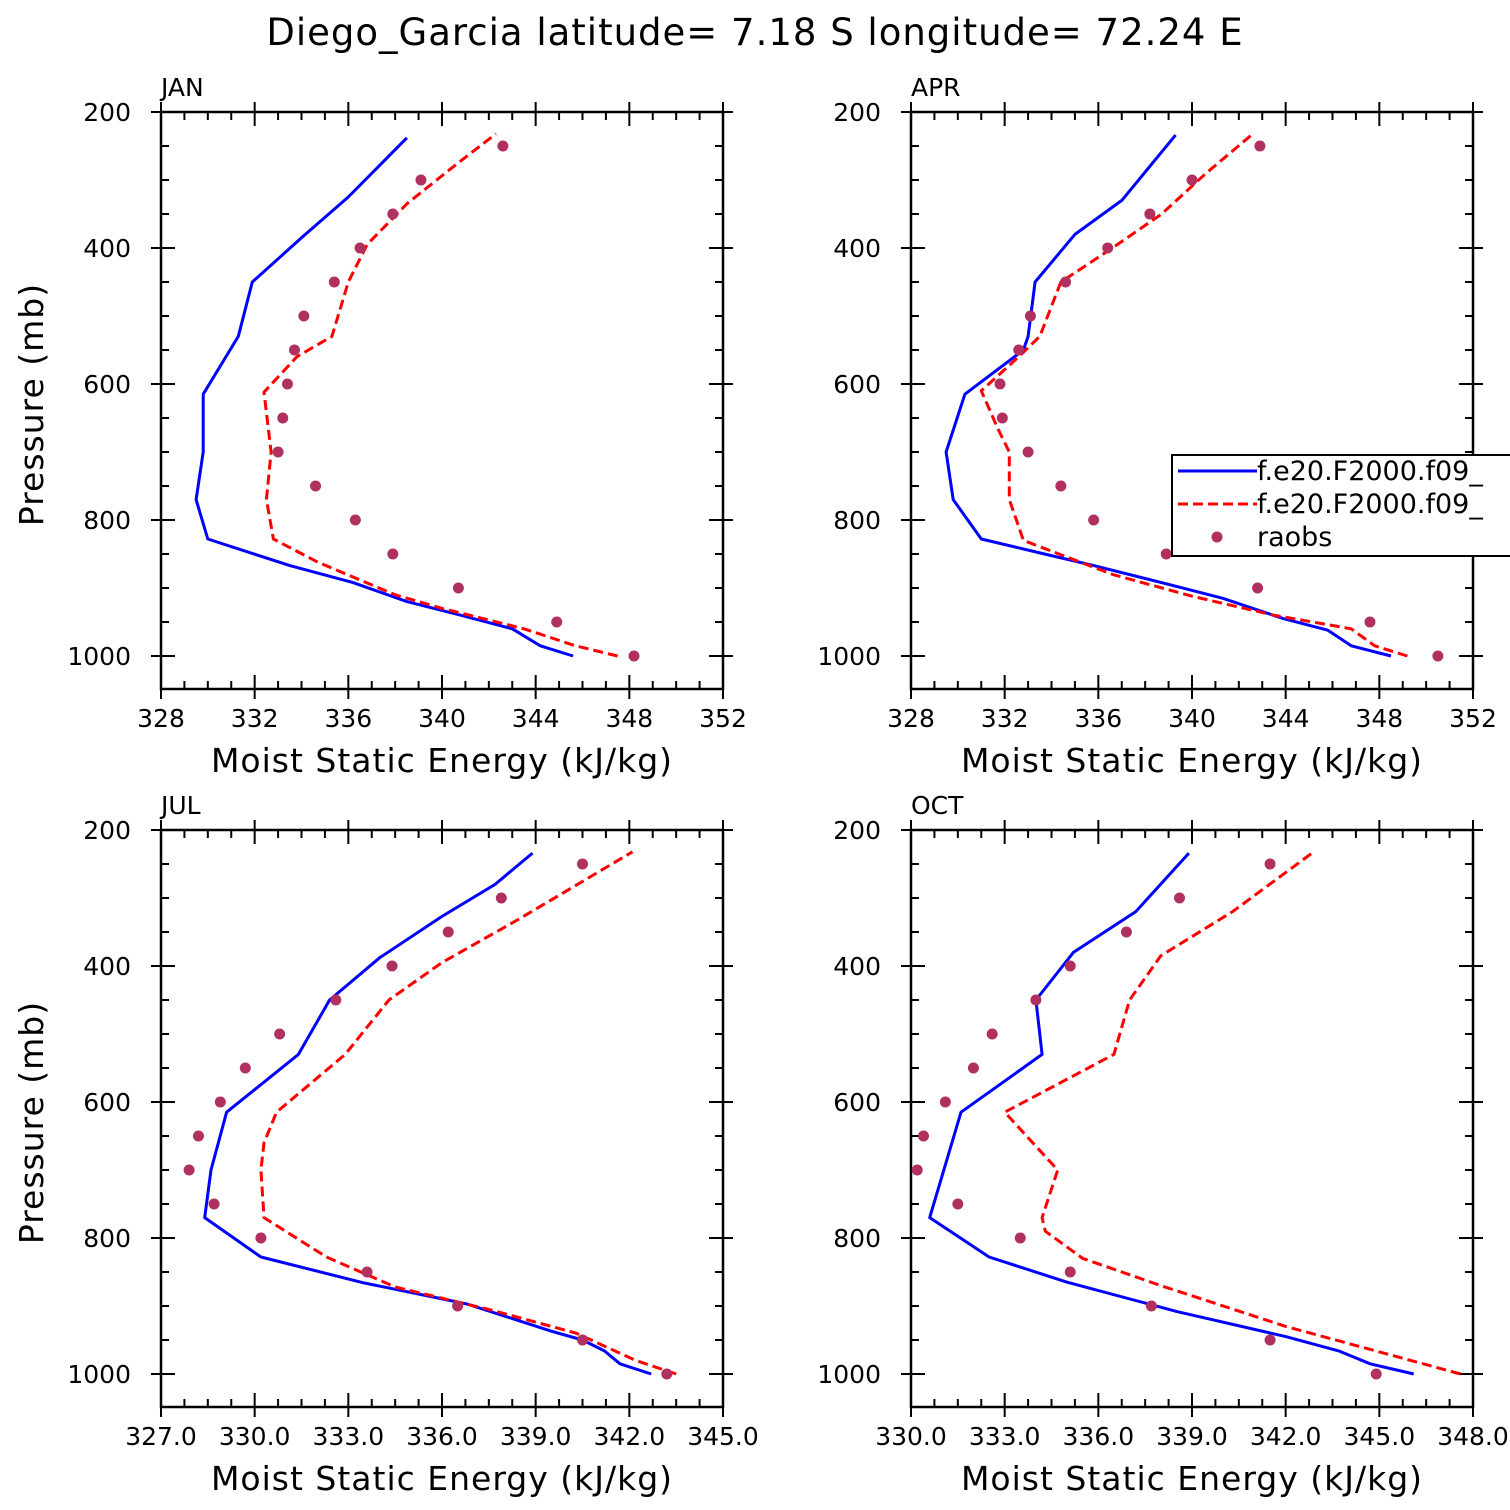 Image resolution: width=1510 pixels, height=1510 pixels. What do you see at coordinates (442, 718) in the screenshot?
I see `x-tick-label: 340` at bounding box center [442, 718].